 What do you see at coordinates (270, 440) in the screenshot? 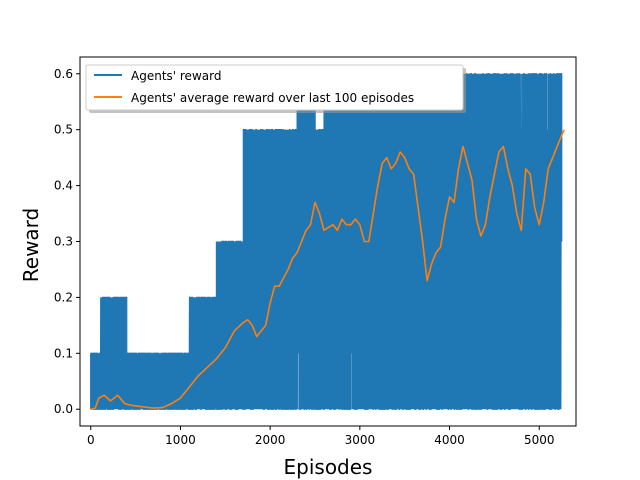
I see `x-tick-label: 2000` at bounding box center [270, 440].